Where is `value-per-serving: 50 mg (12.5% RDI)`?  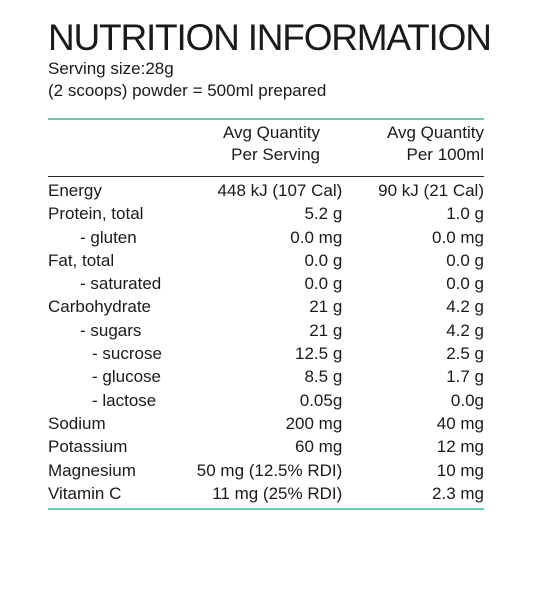 value-per-serving: 50 mg (12.5% RDI) is located at coordinates (269, 470).